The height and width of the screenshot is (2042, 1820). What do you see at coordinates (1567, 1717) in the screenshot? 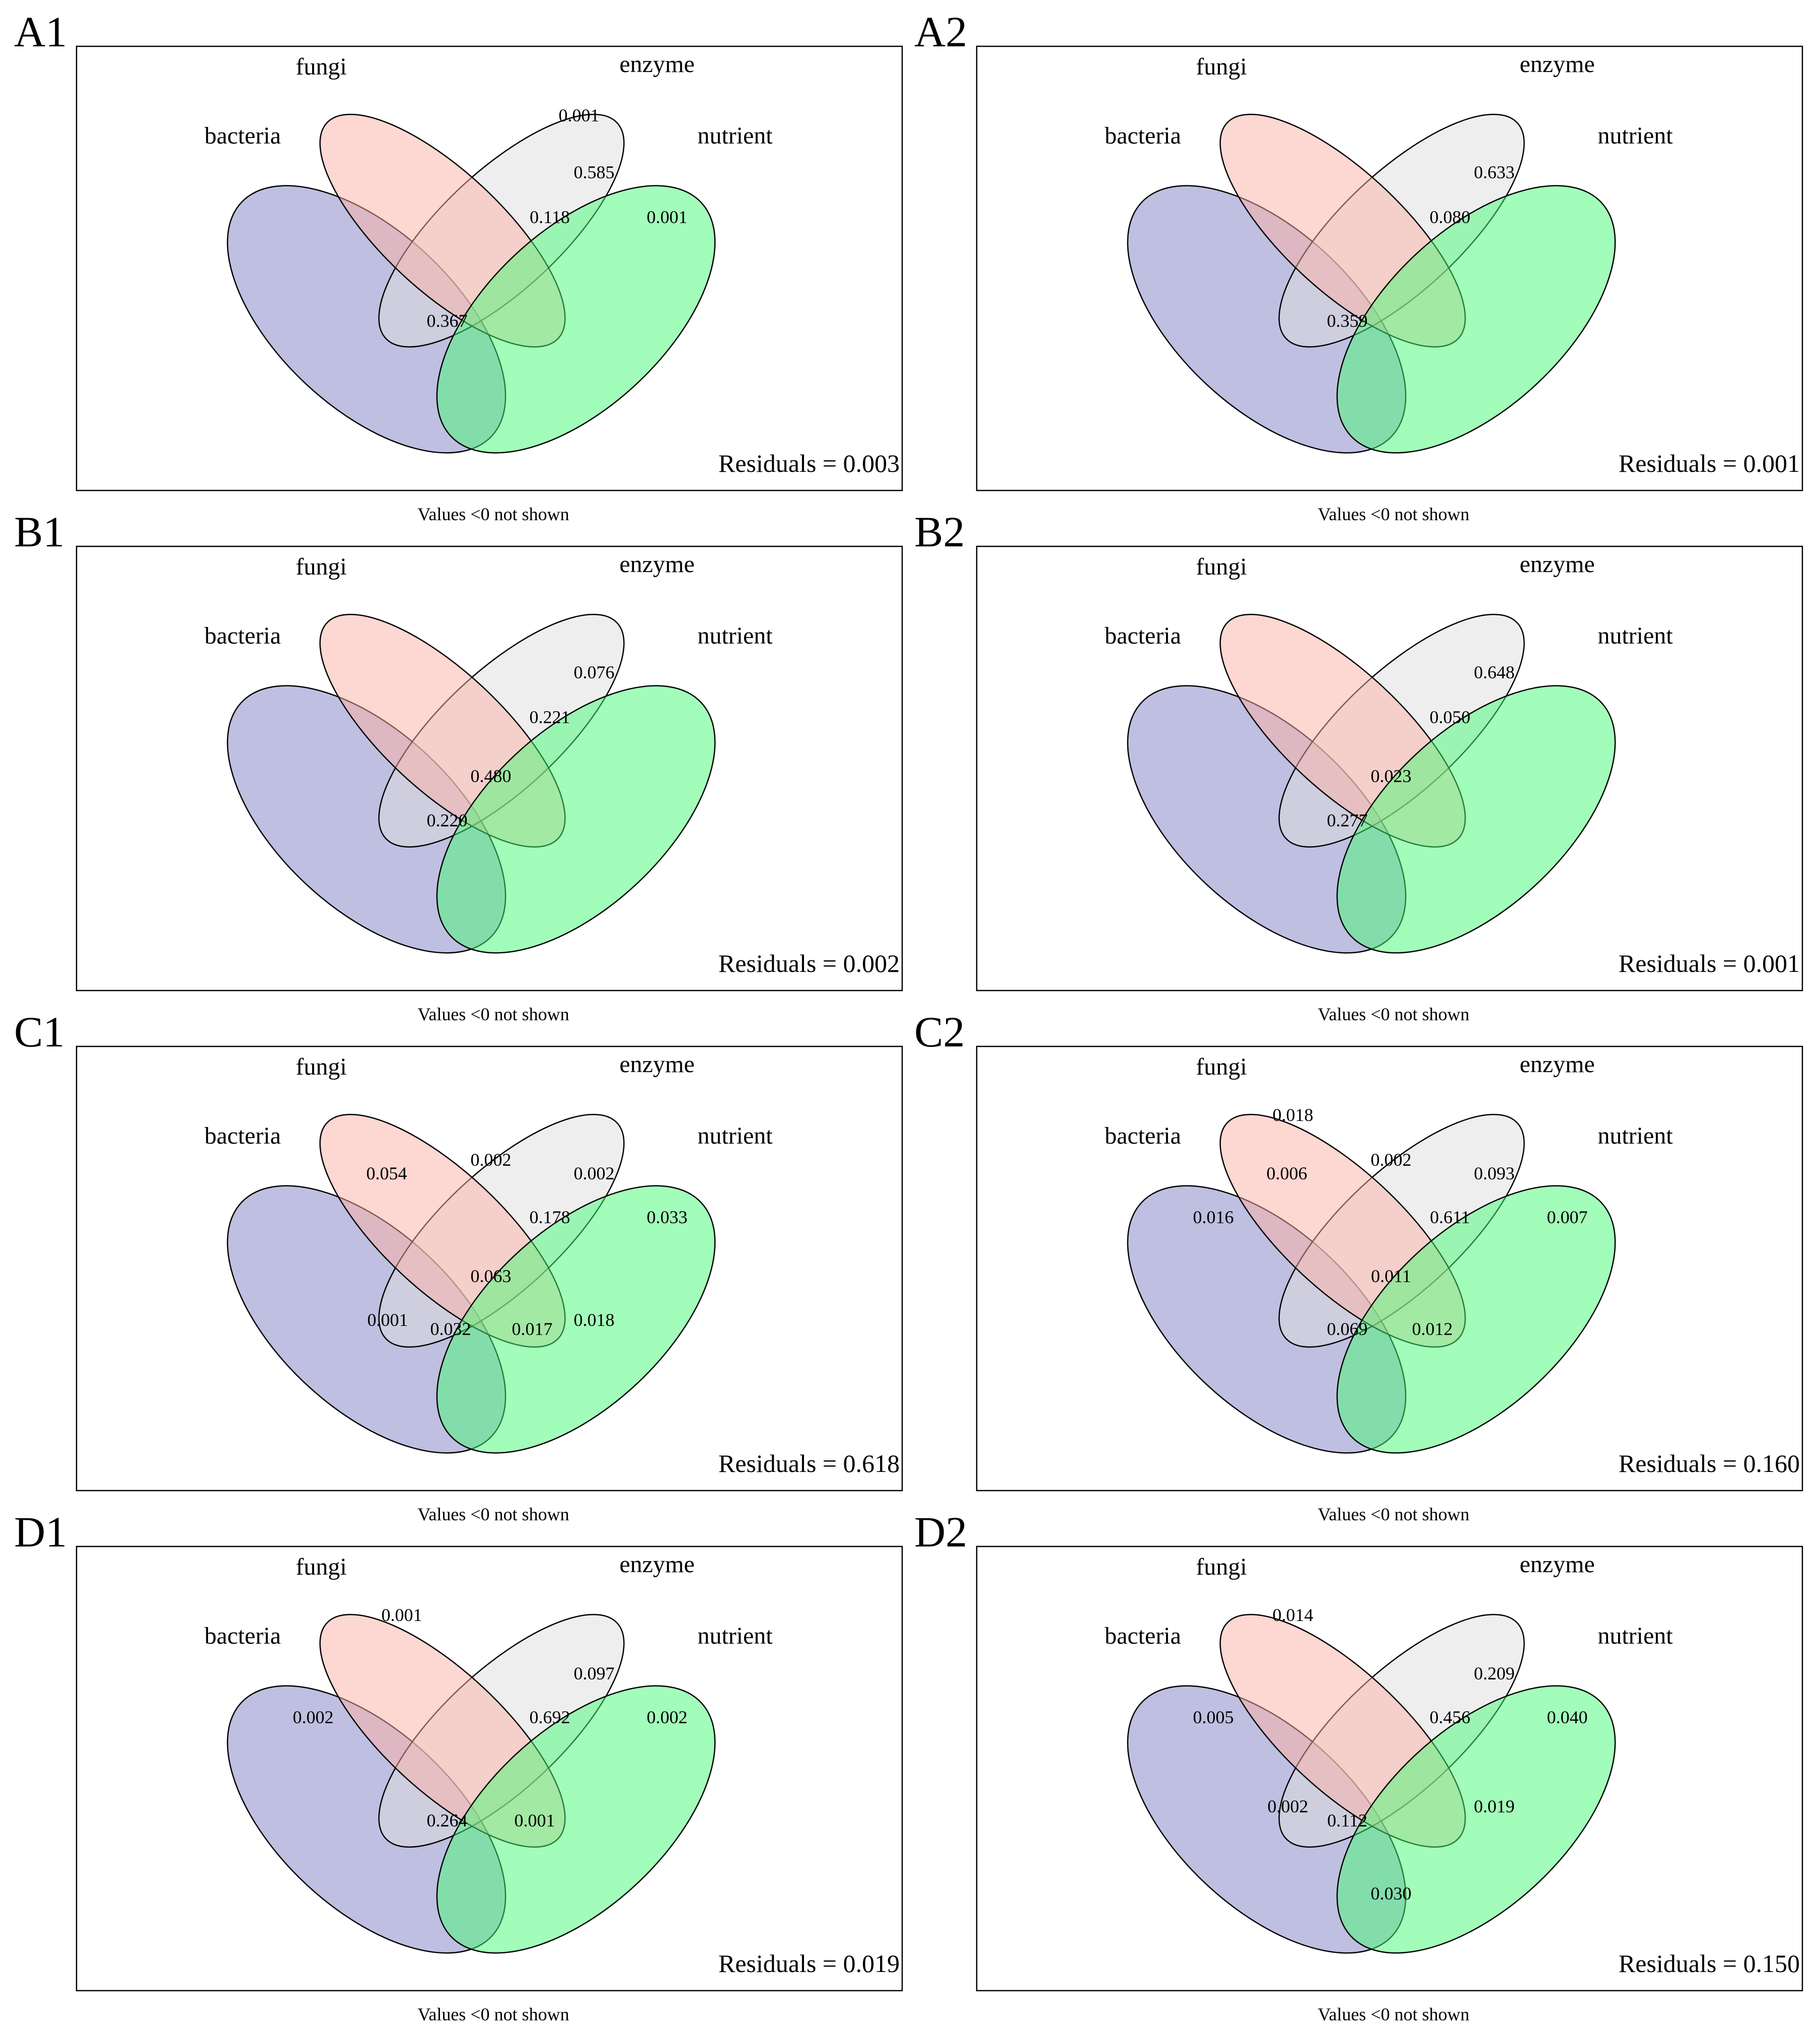
I see `value-nutrient: 0.040` at bounding box center [1567, 1717].